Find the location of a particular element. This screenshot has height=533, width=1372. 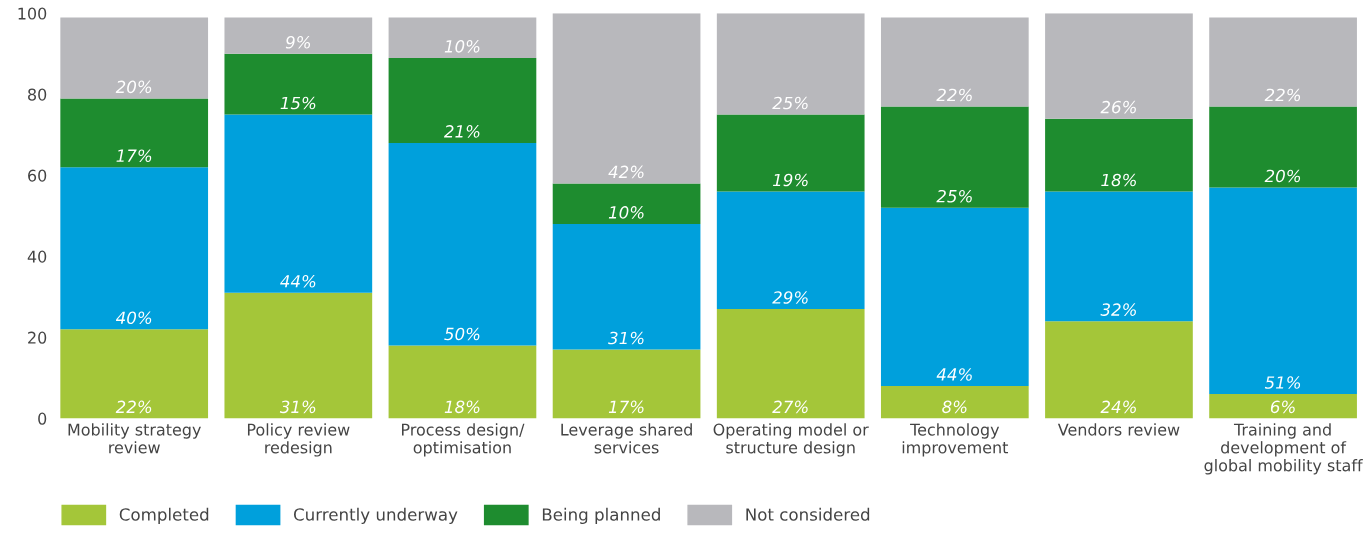

x-tick-label: Training and development of global mobility staff is located at coordinates (1283, 449).